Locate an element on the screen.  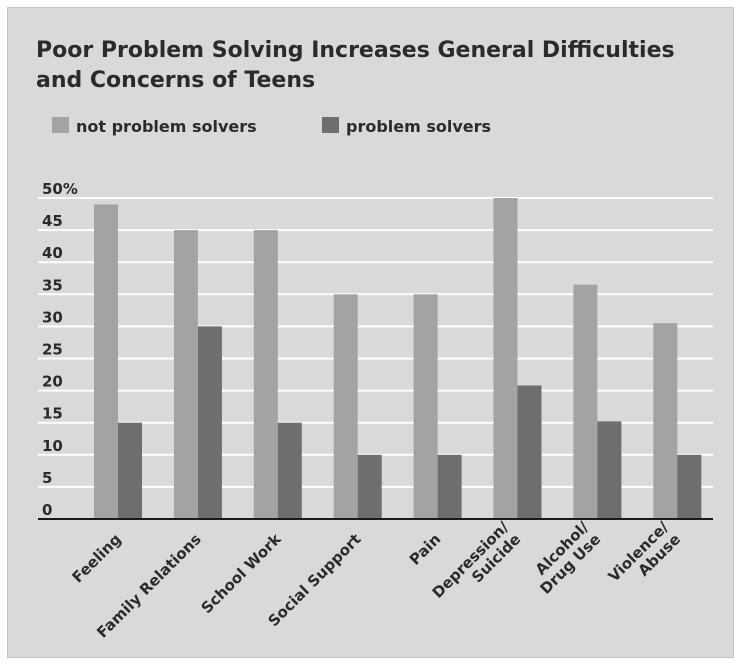
y-tick-label-35: 35 is located at coordinates (52, 285).